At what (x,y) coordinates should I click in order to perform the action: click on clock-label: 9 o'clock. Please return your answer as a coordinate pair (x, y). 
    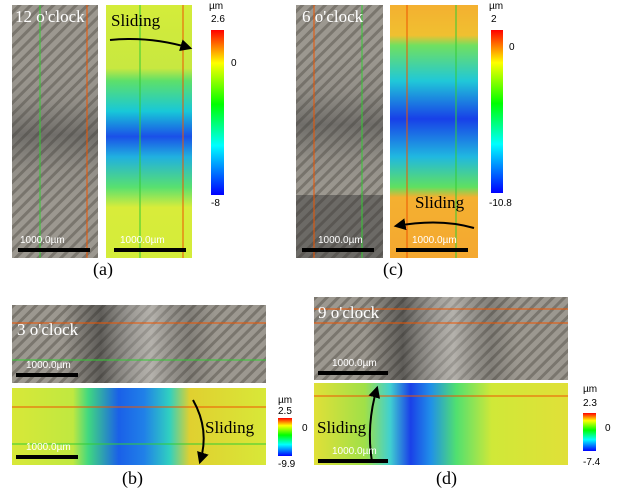
    Looking at the image, I should click on (349, 312).